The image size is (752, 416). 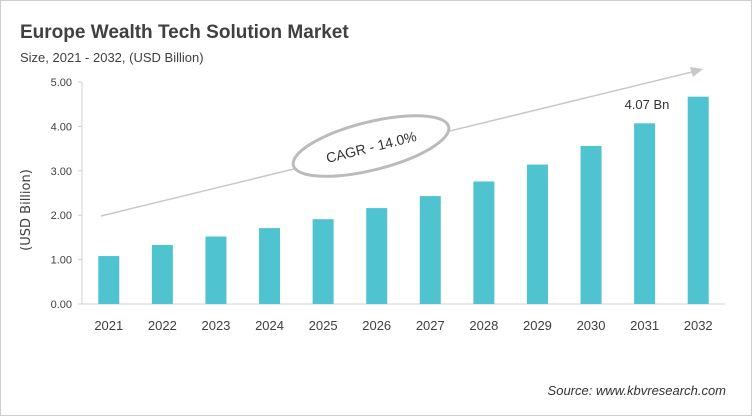 I want to click on x-tick-label: 2027, so click(x=430, y=325).